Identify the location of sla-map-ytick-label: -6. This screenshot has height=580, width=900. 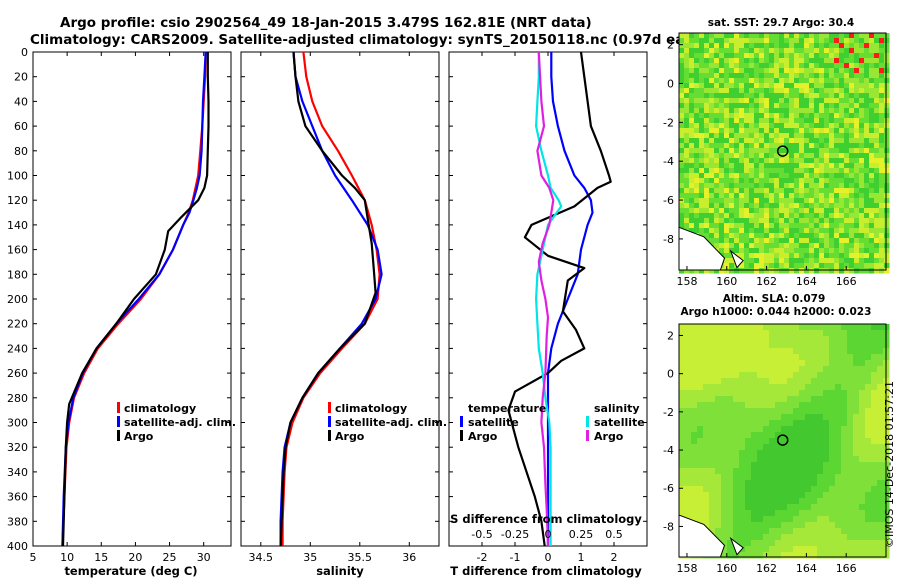
(668, 488).